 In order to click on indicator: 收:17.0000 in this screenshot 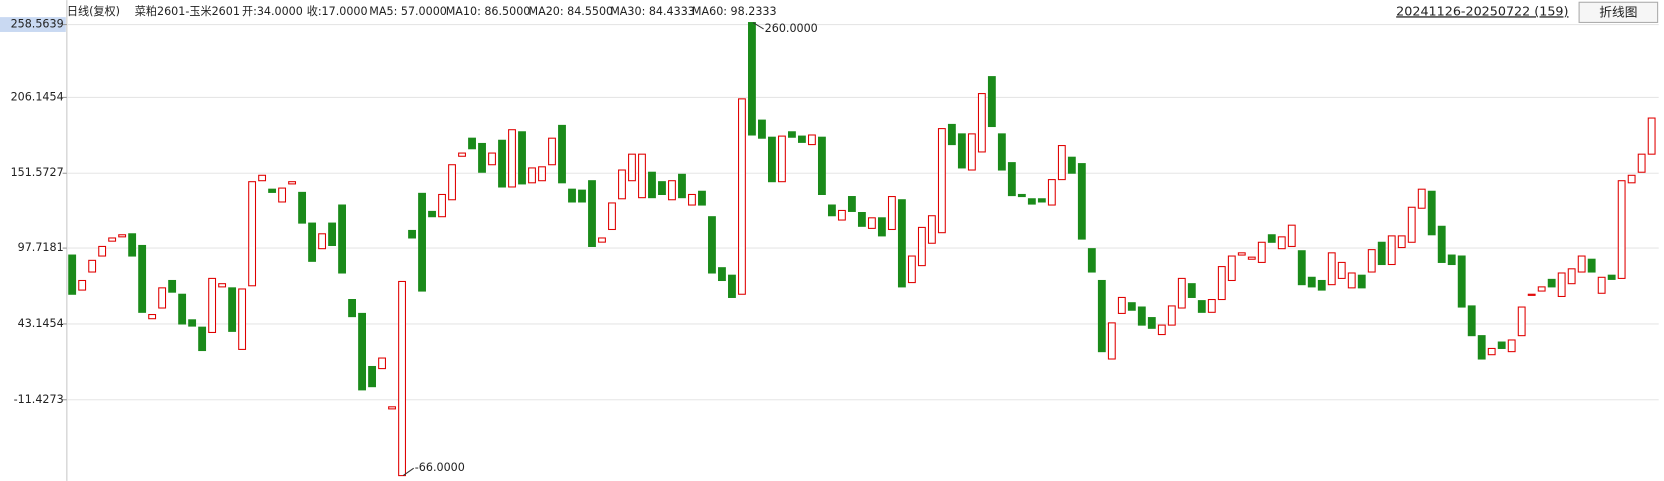, I will do `click(337, 11)`.